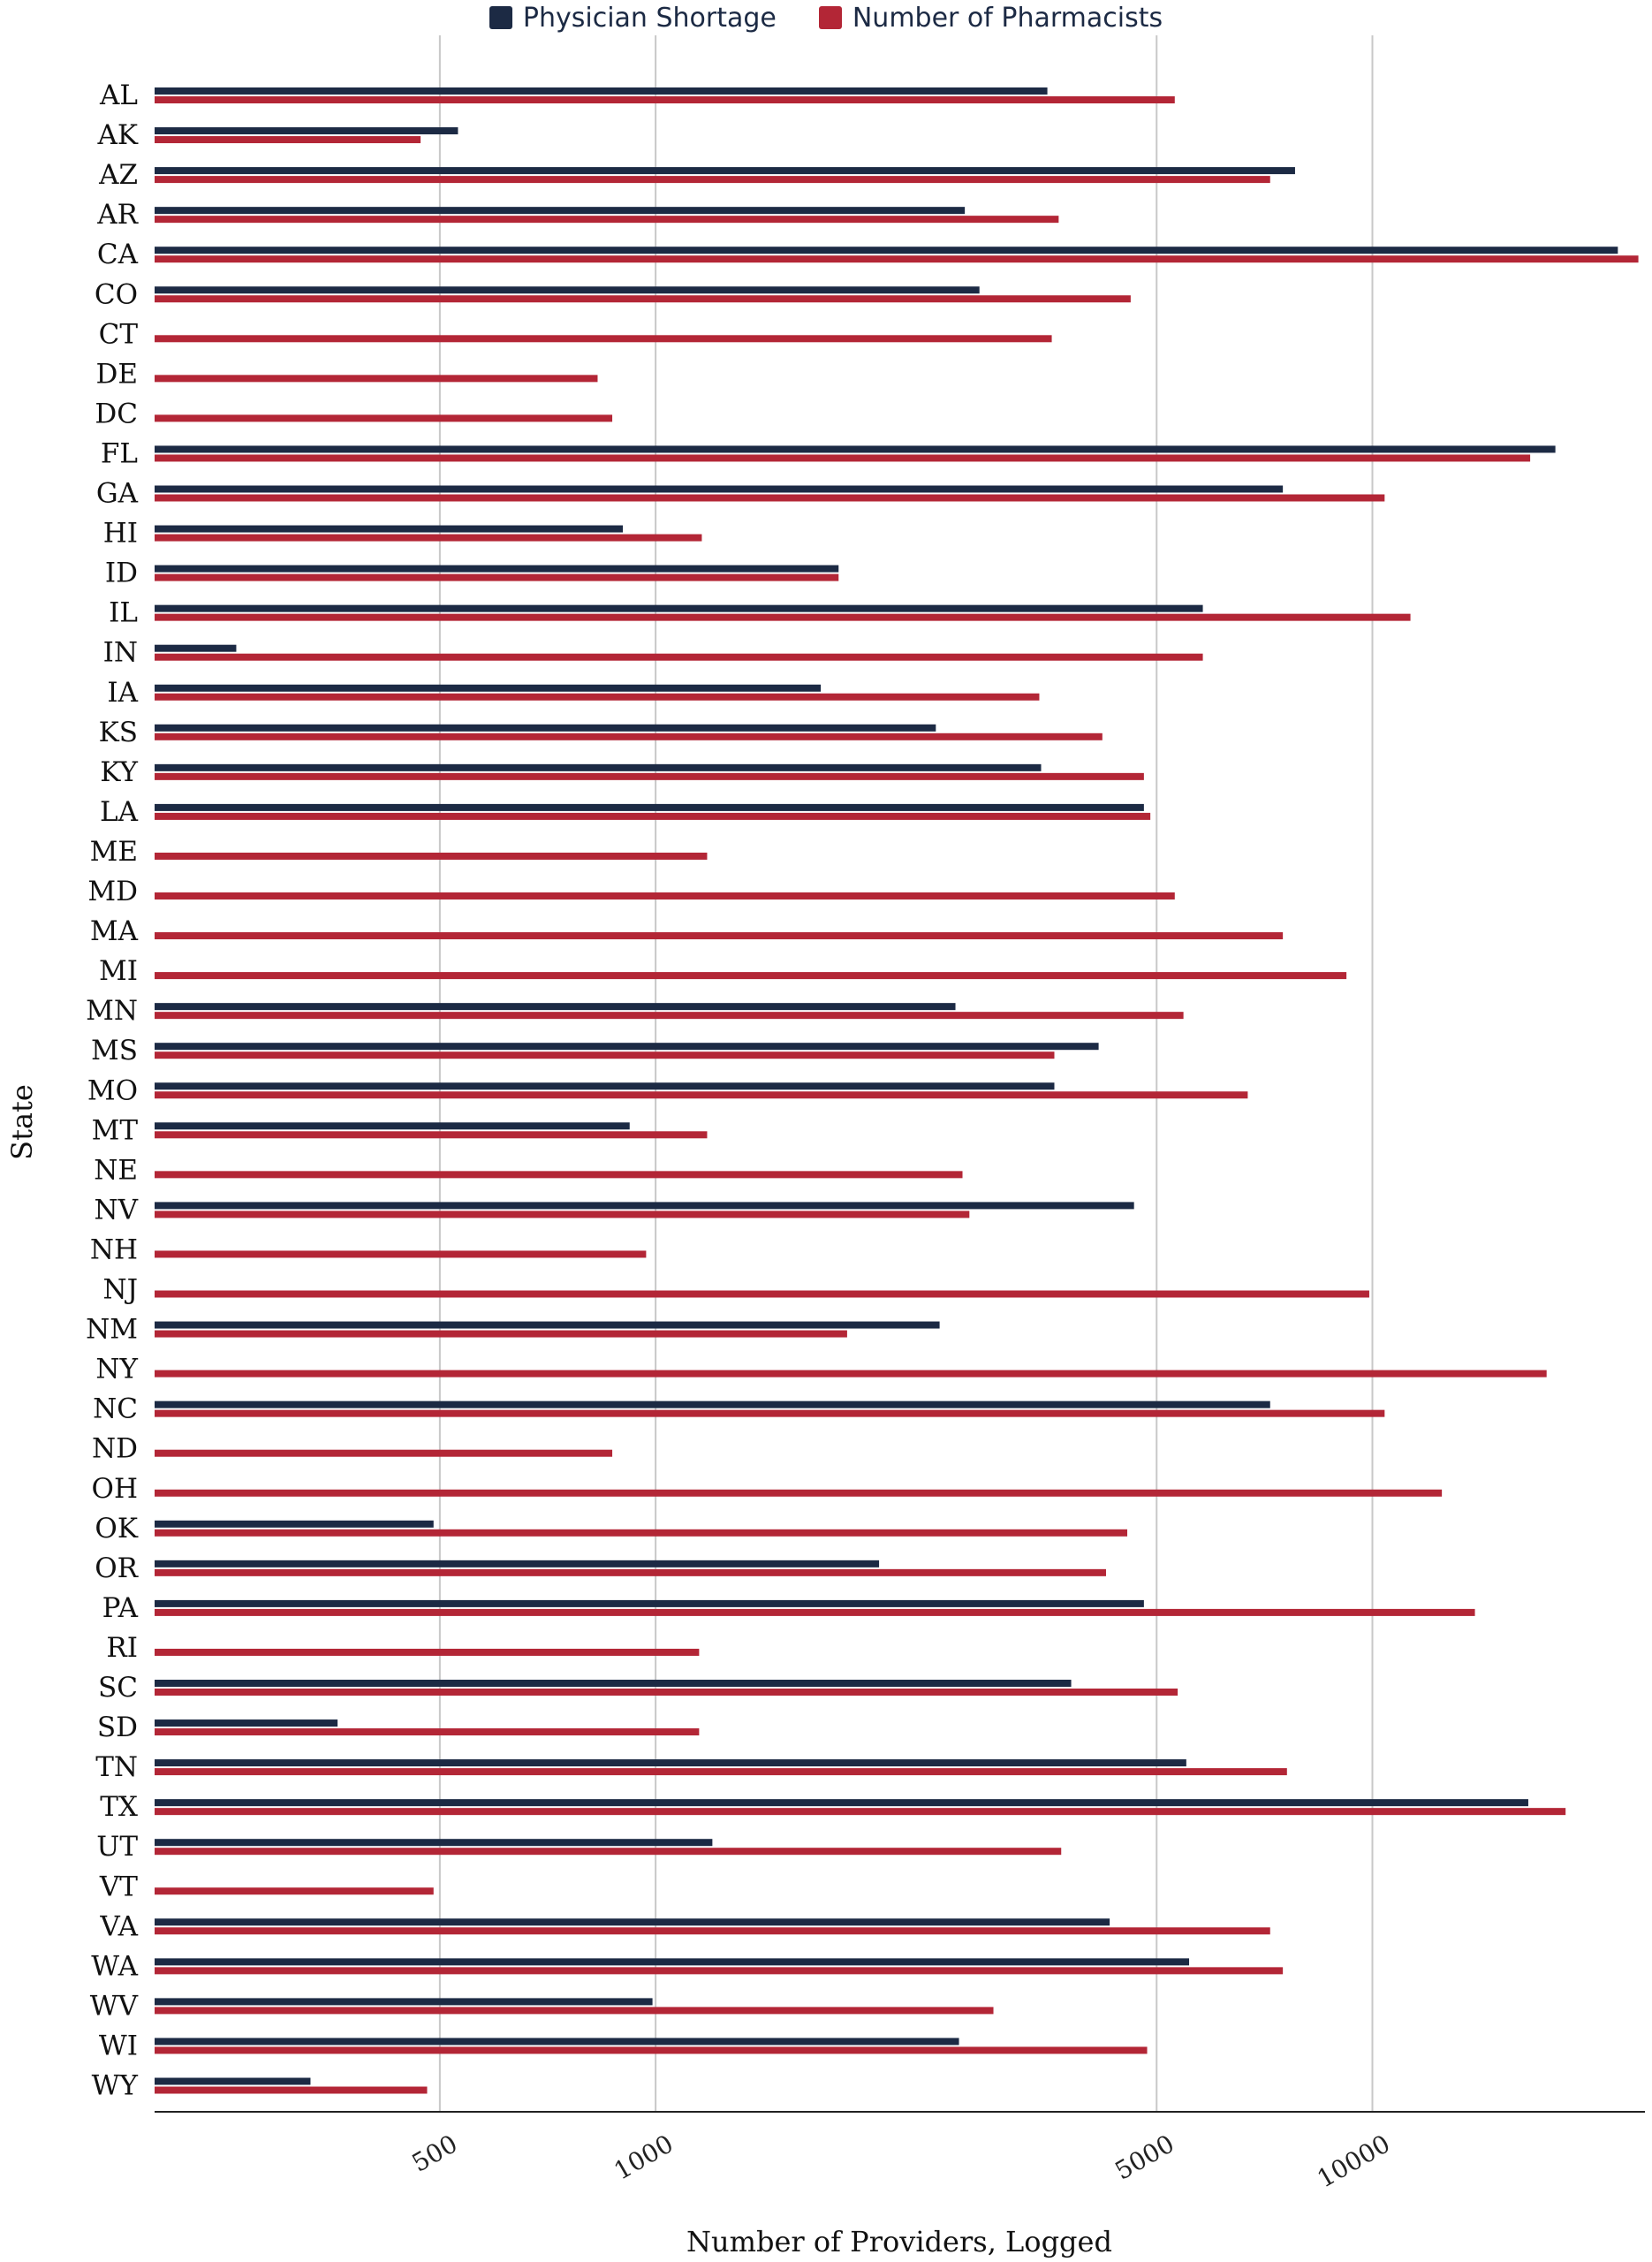 Image resolution: width=1652 pixels, height=2262 pixels. What do you see at coordinates (679, 608) in the screenshot?
I see `bar-il-physician-shortage` at bounding box center [679, 608].